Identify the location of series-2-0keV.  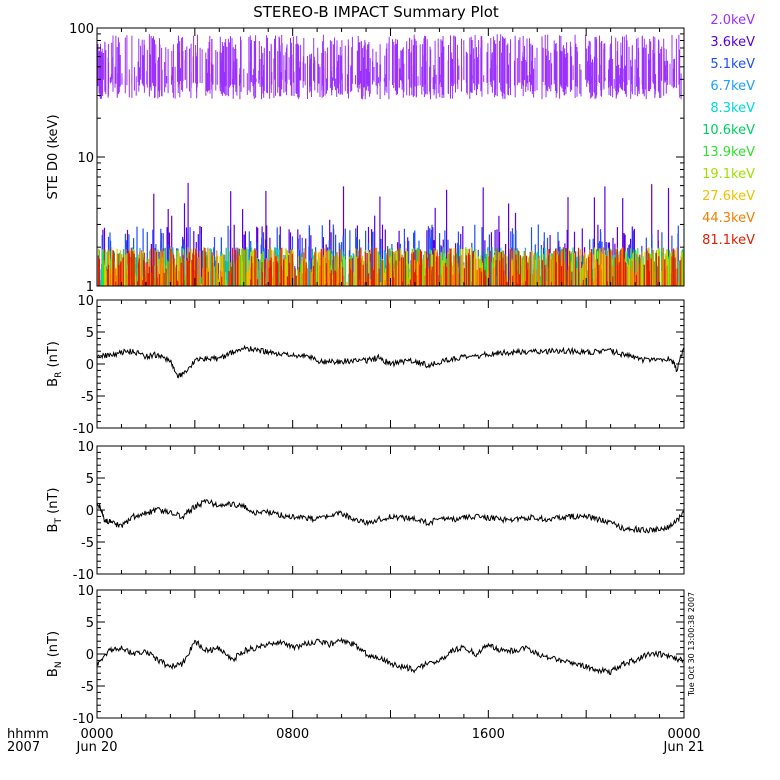
(389, 67).